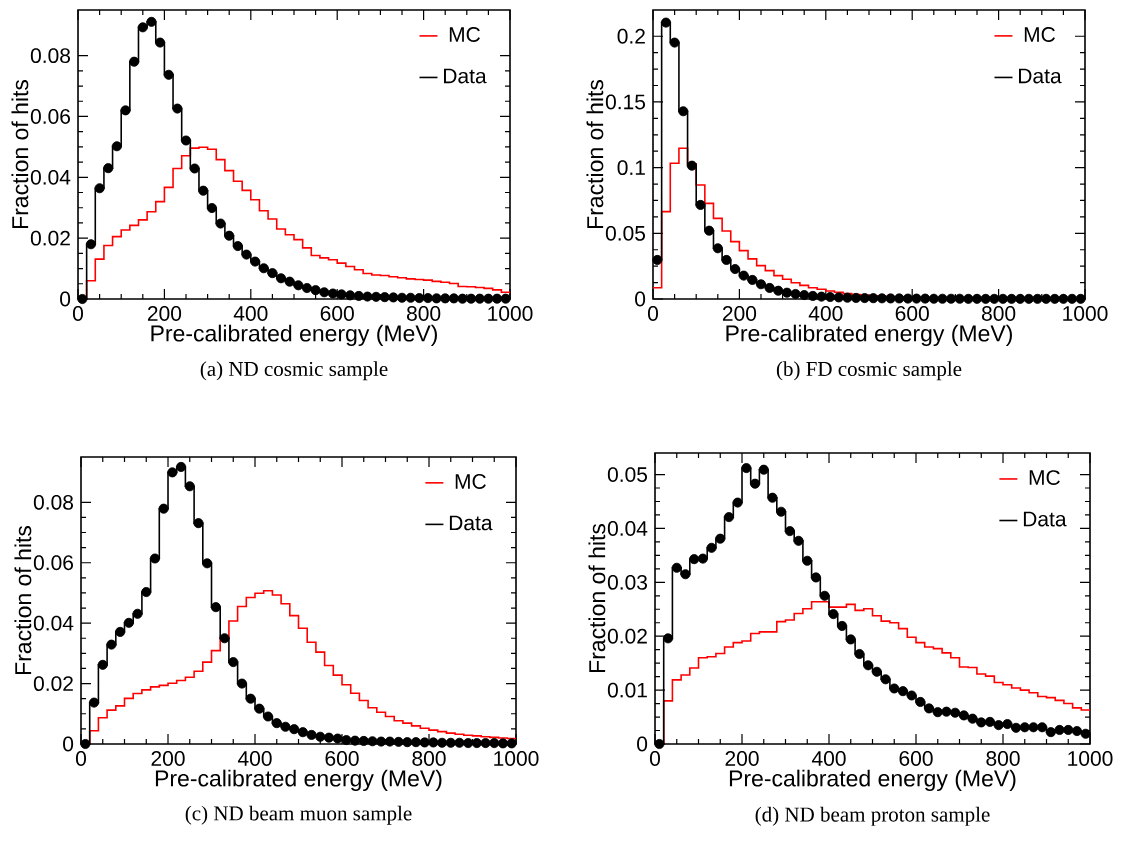  Describe the element at coordinates (294, 371) in the screenshot. I see `text: (a) ND cosmic sample` at that location.